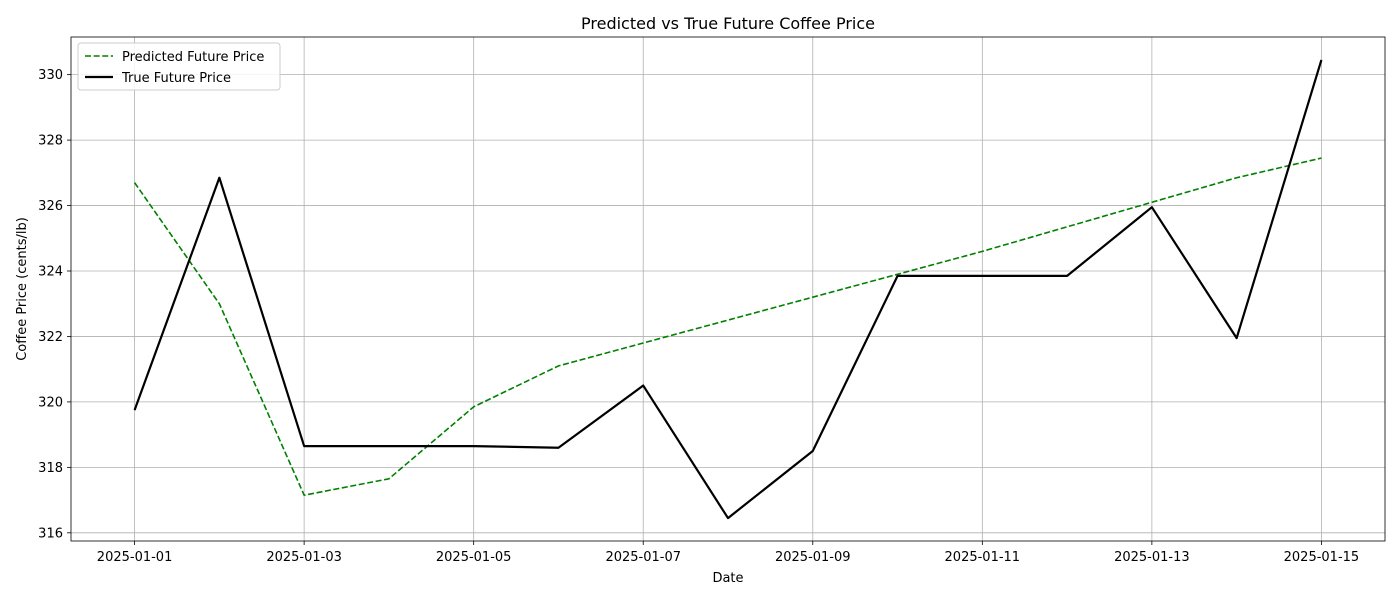 Image resolution: width=1400 pixels, height=600 pixels. Describe the element at coordinates (304, 557) in the screenshot. I see `x-tick-label: 2025-01-03` at that location.